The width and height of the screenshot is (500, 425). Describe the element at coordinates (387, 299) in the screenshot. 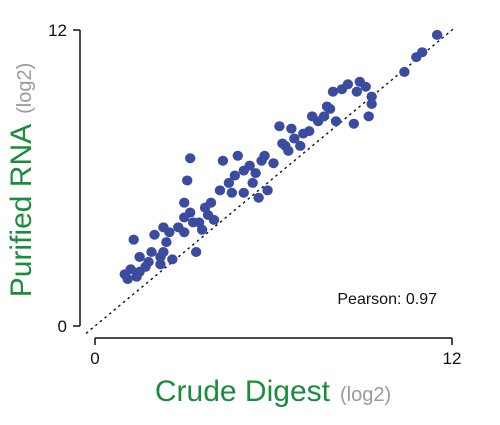

I see `pearson-annotation: Pearson: 0.97` at that location.